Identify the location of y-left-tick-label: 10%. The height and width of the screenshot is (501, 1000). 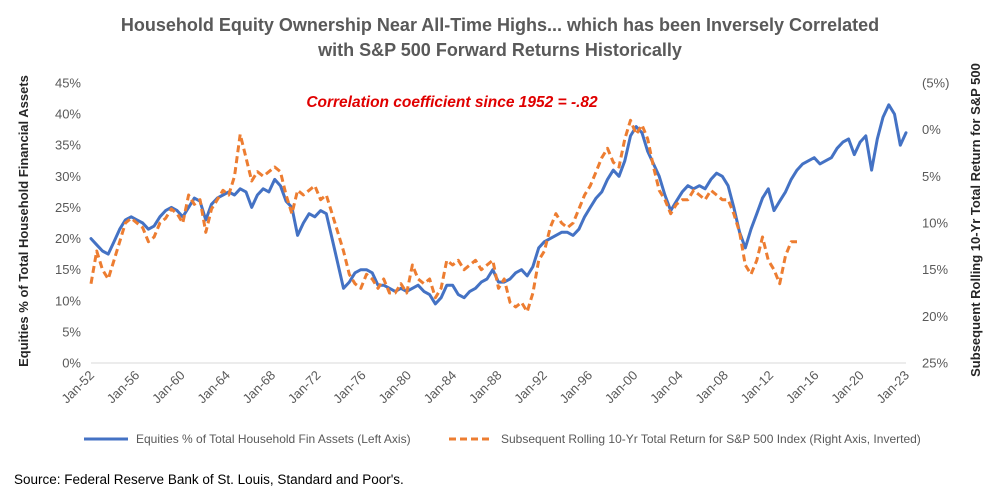
(68, 300).